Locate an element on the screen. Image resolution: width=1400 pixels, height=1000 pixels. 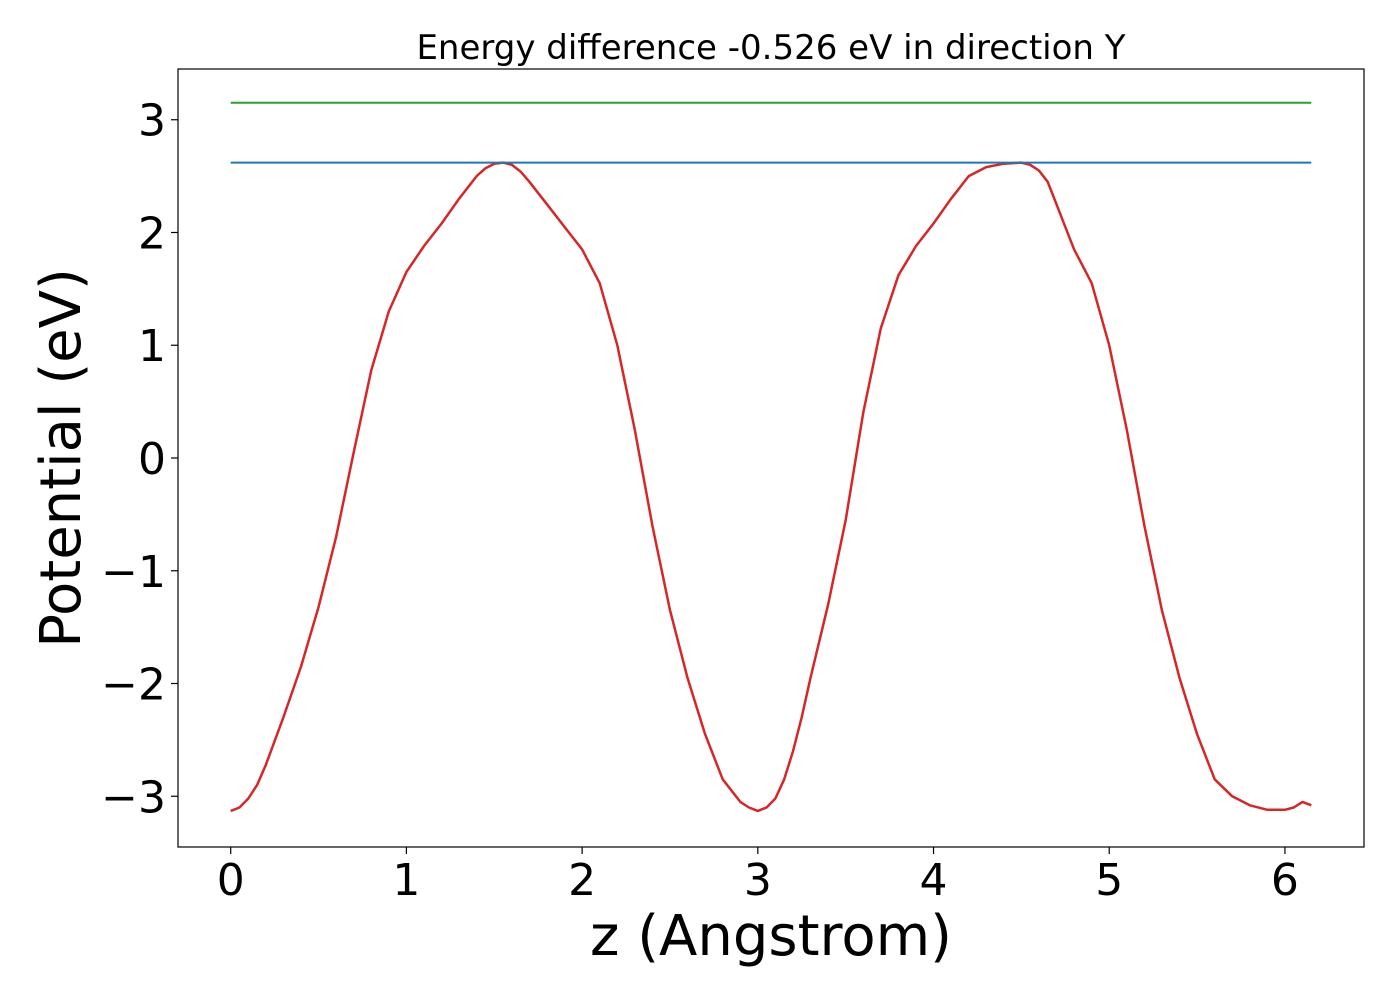
x-axis-title: z (Angstrom) is located at coordinates (771, 936).